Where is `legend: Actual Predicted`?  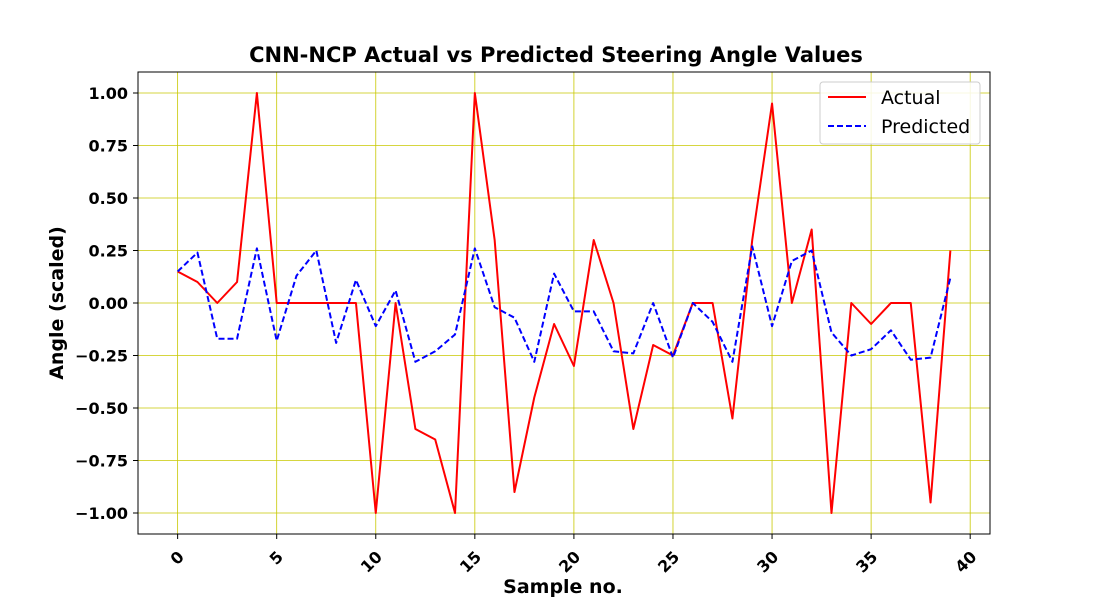 legend: Actual Predicted is located at coordinates (900, 113).